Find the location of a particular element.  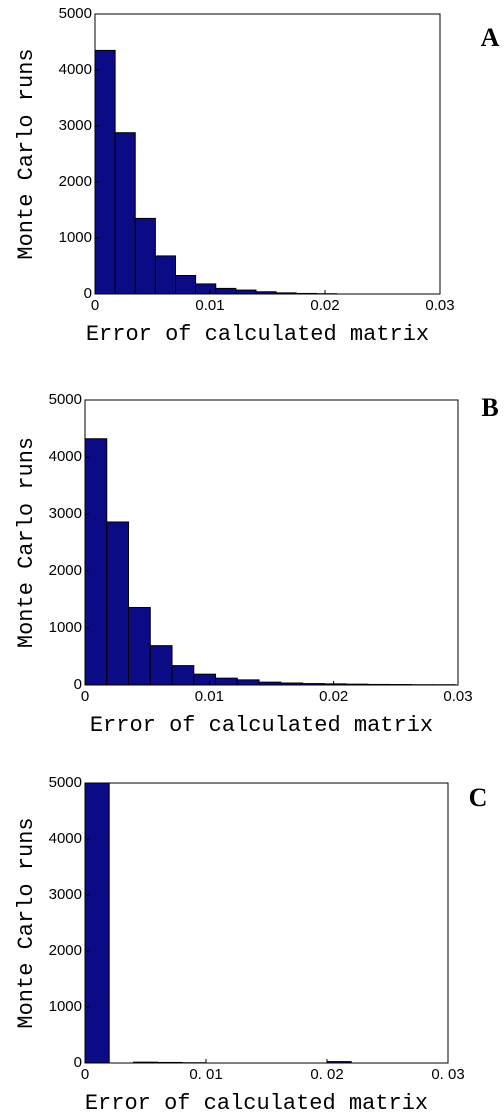

x-tick-label: 0. 02 is located at coordinates (326, 1074).